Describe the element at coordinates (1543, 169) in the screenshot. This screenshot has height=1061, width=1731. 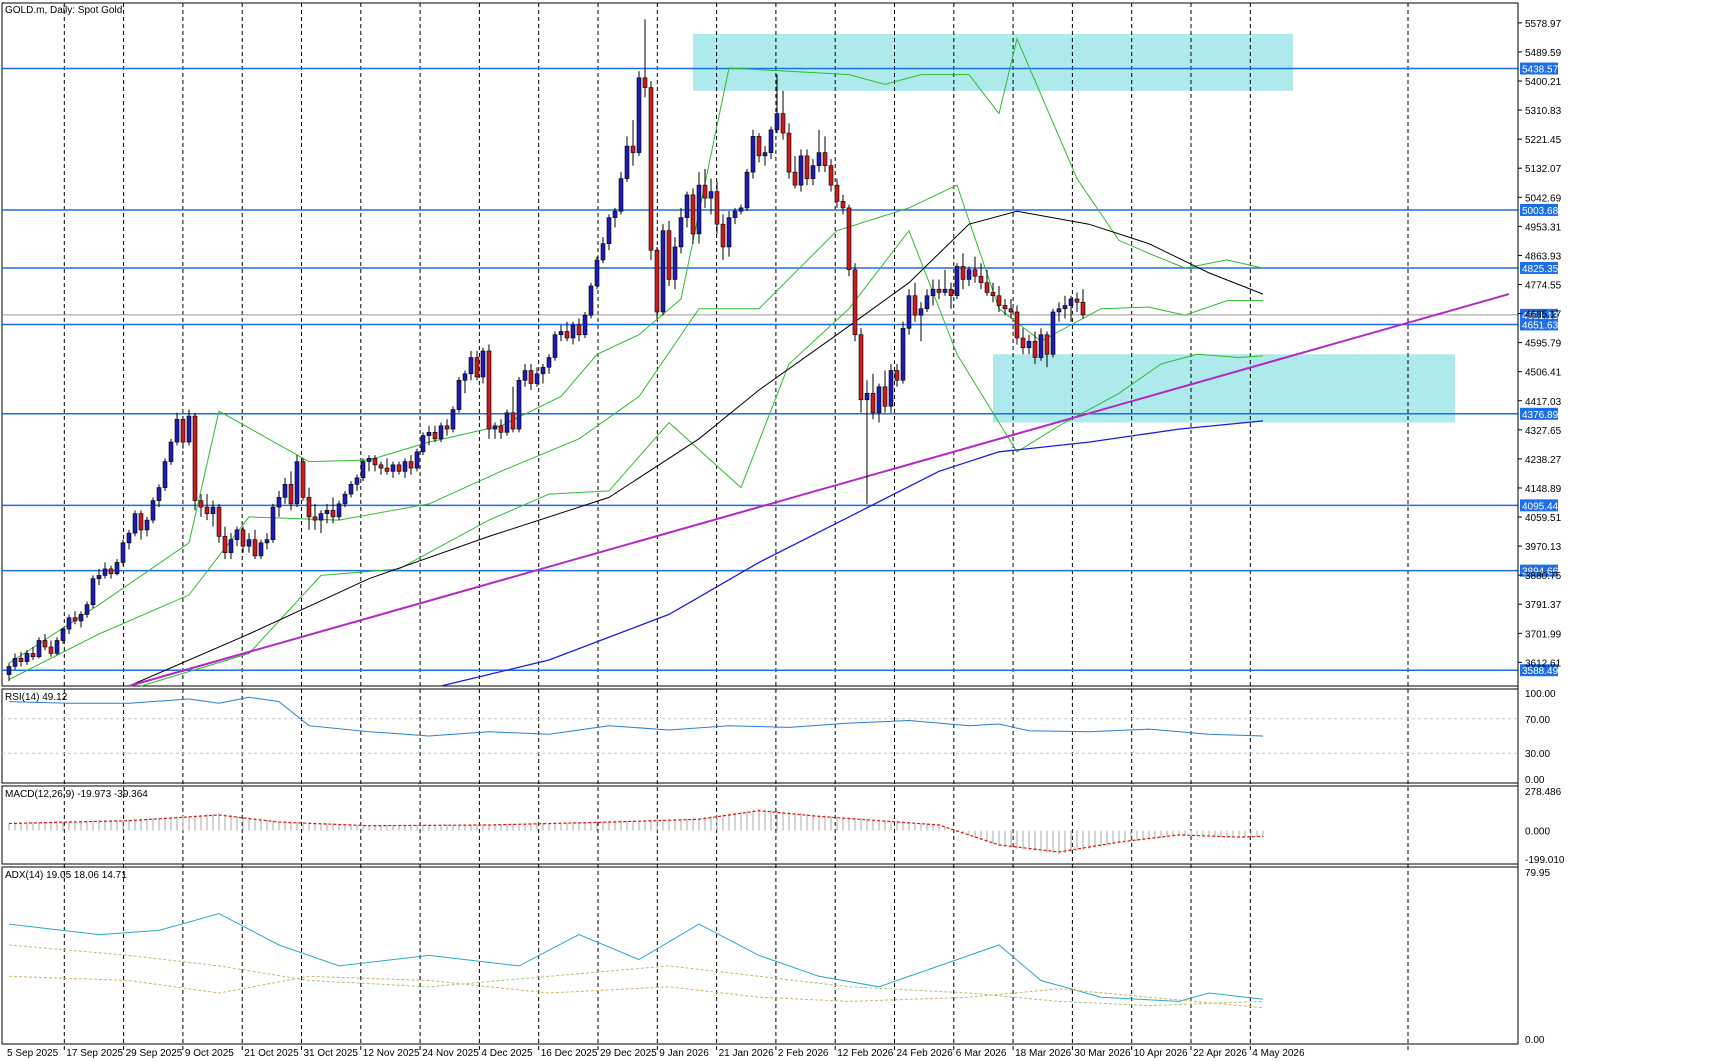
I see `y-axis-tick-label: 5132.07` at that location.